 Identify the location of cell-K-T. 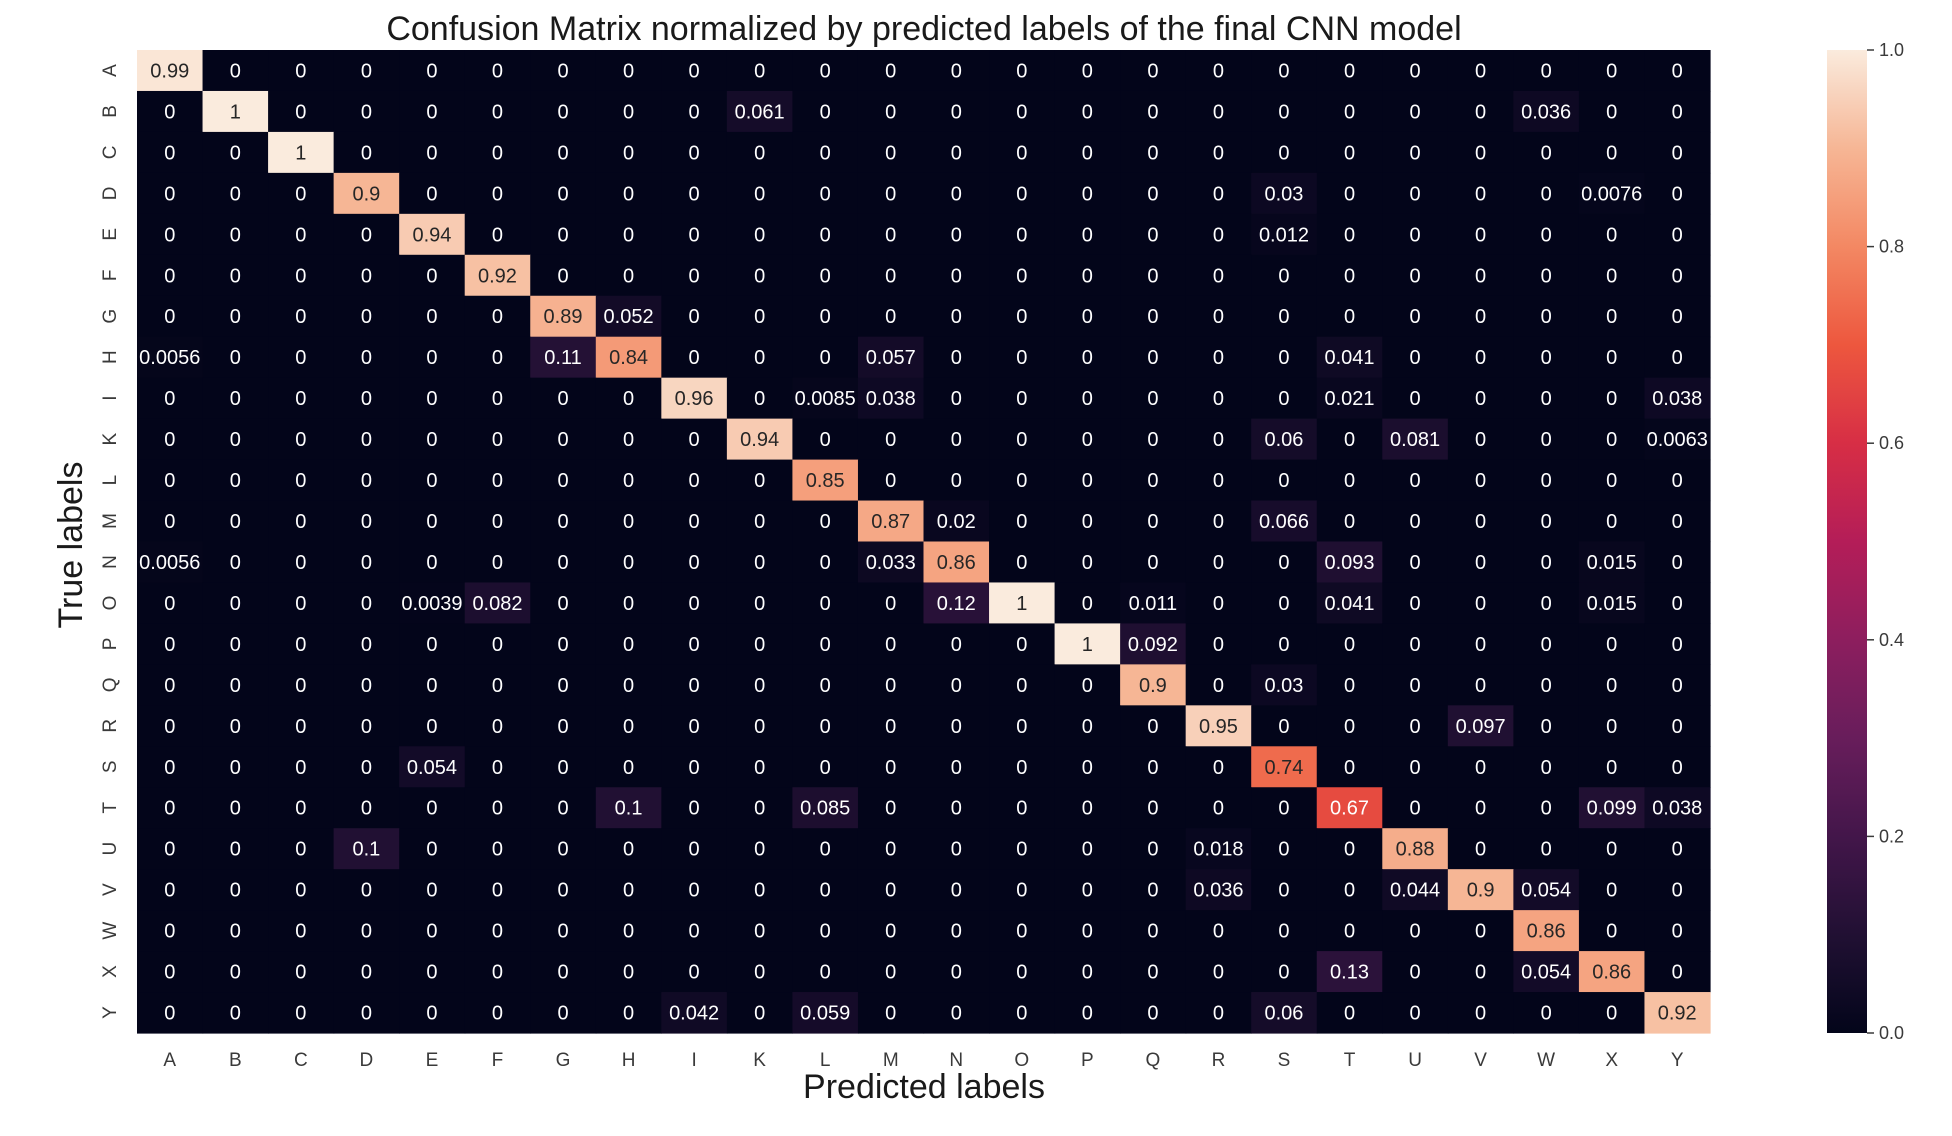
(1349, 439).